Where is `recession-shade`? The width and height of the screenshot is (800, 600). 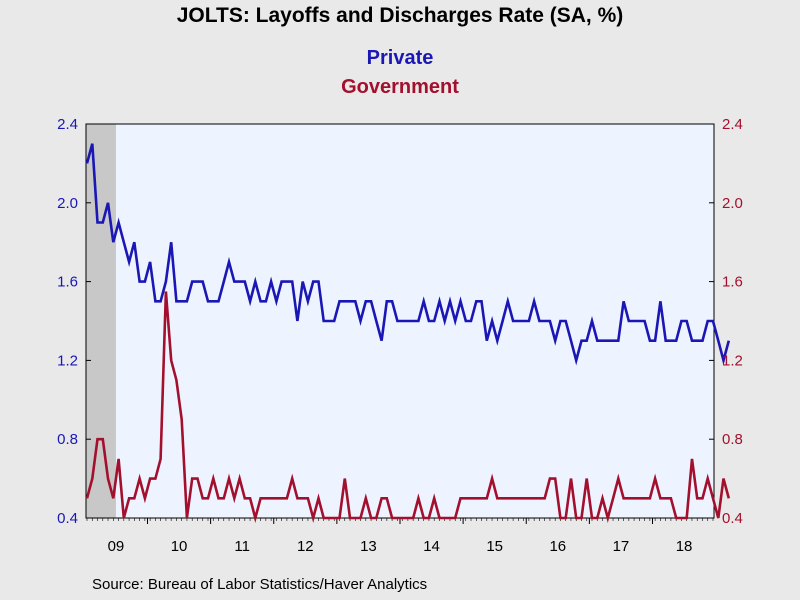 recession-shade is located at coordinates (101, 321).